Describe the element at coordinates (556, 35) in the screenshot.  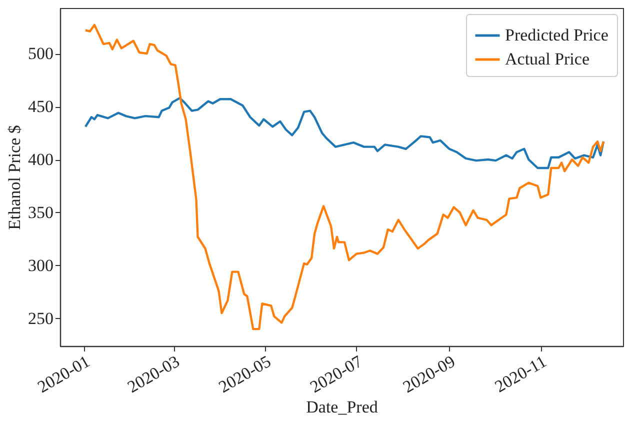
I see `legend-label: Predicted Price` at that location.